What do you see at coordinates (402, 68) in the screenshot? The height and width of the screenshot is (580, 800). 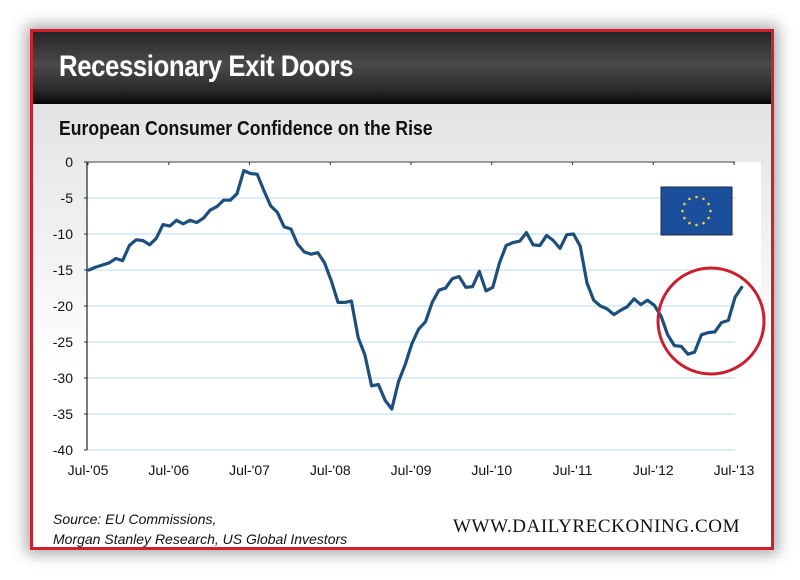 I see `banner: Recessionary Exit Doors` at bounding box center [402, 68].